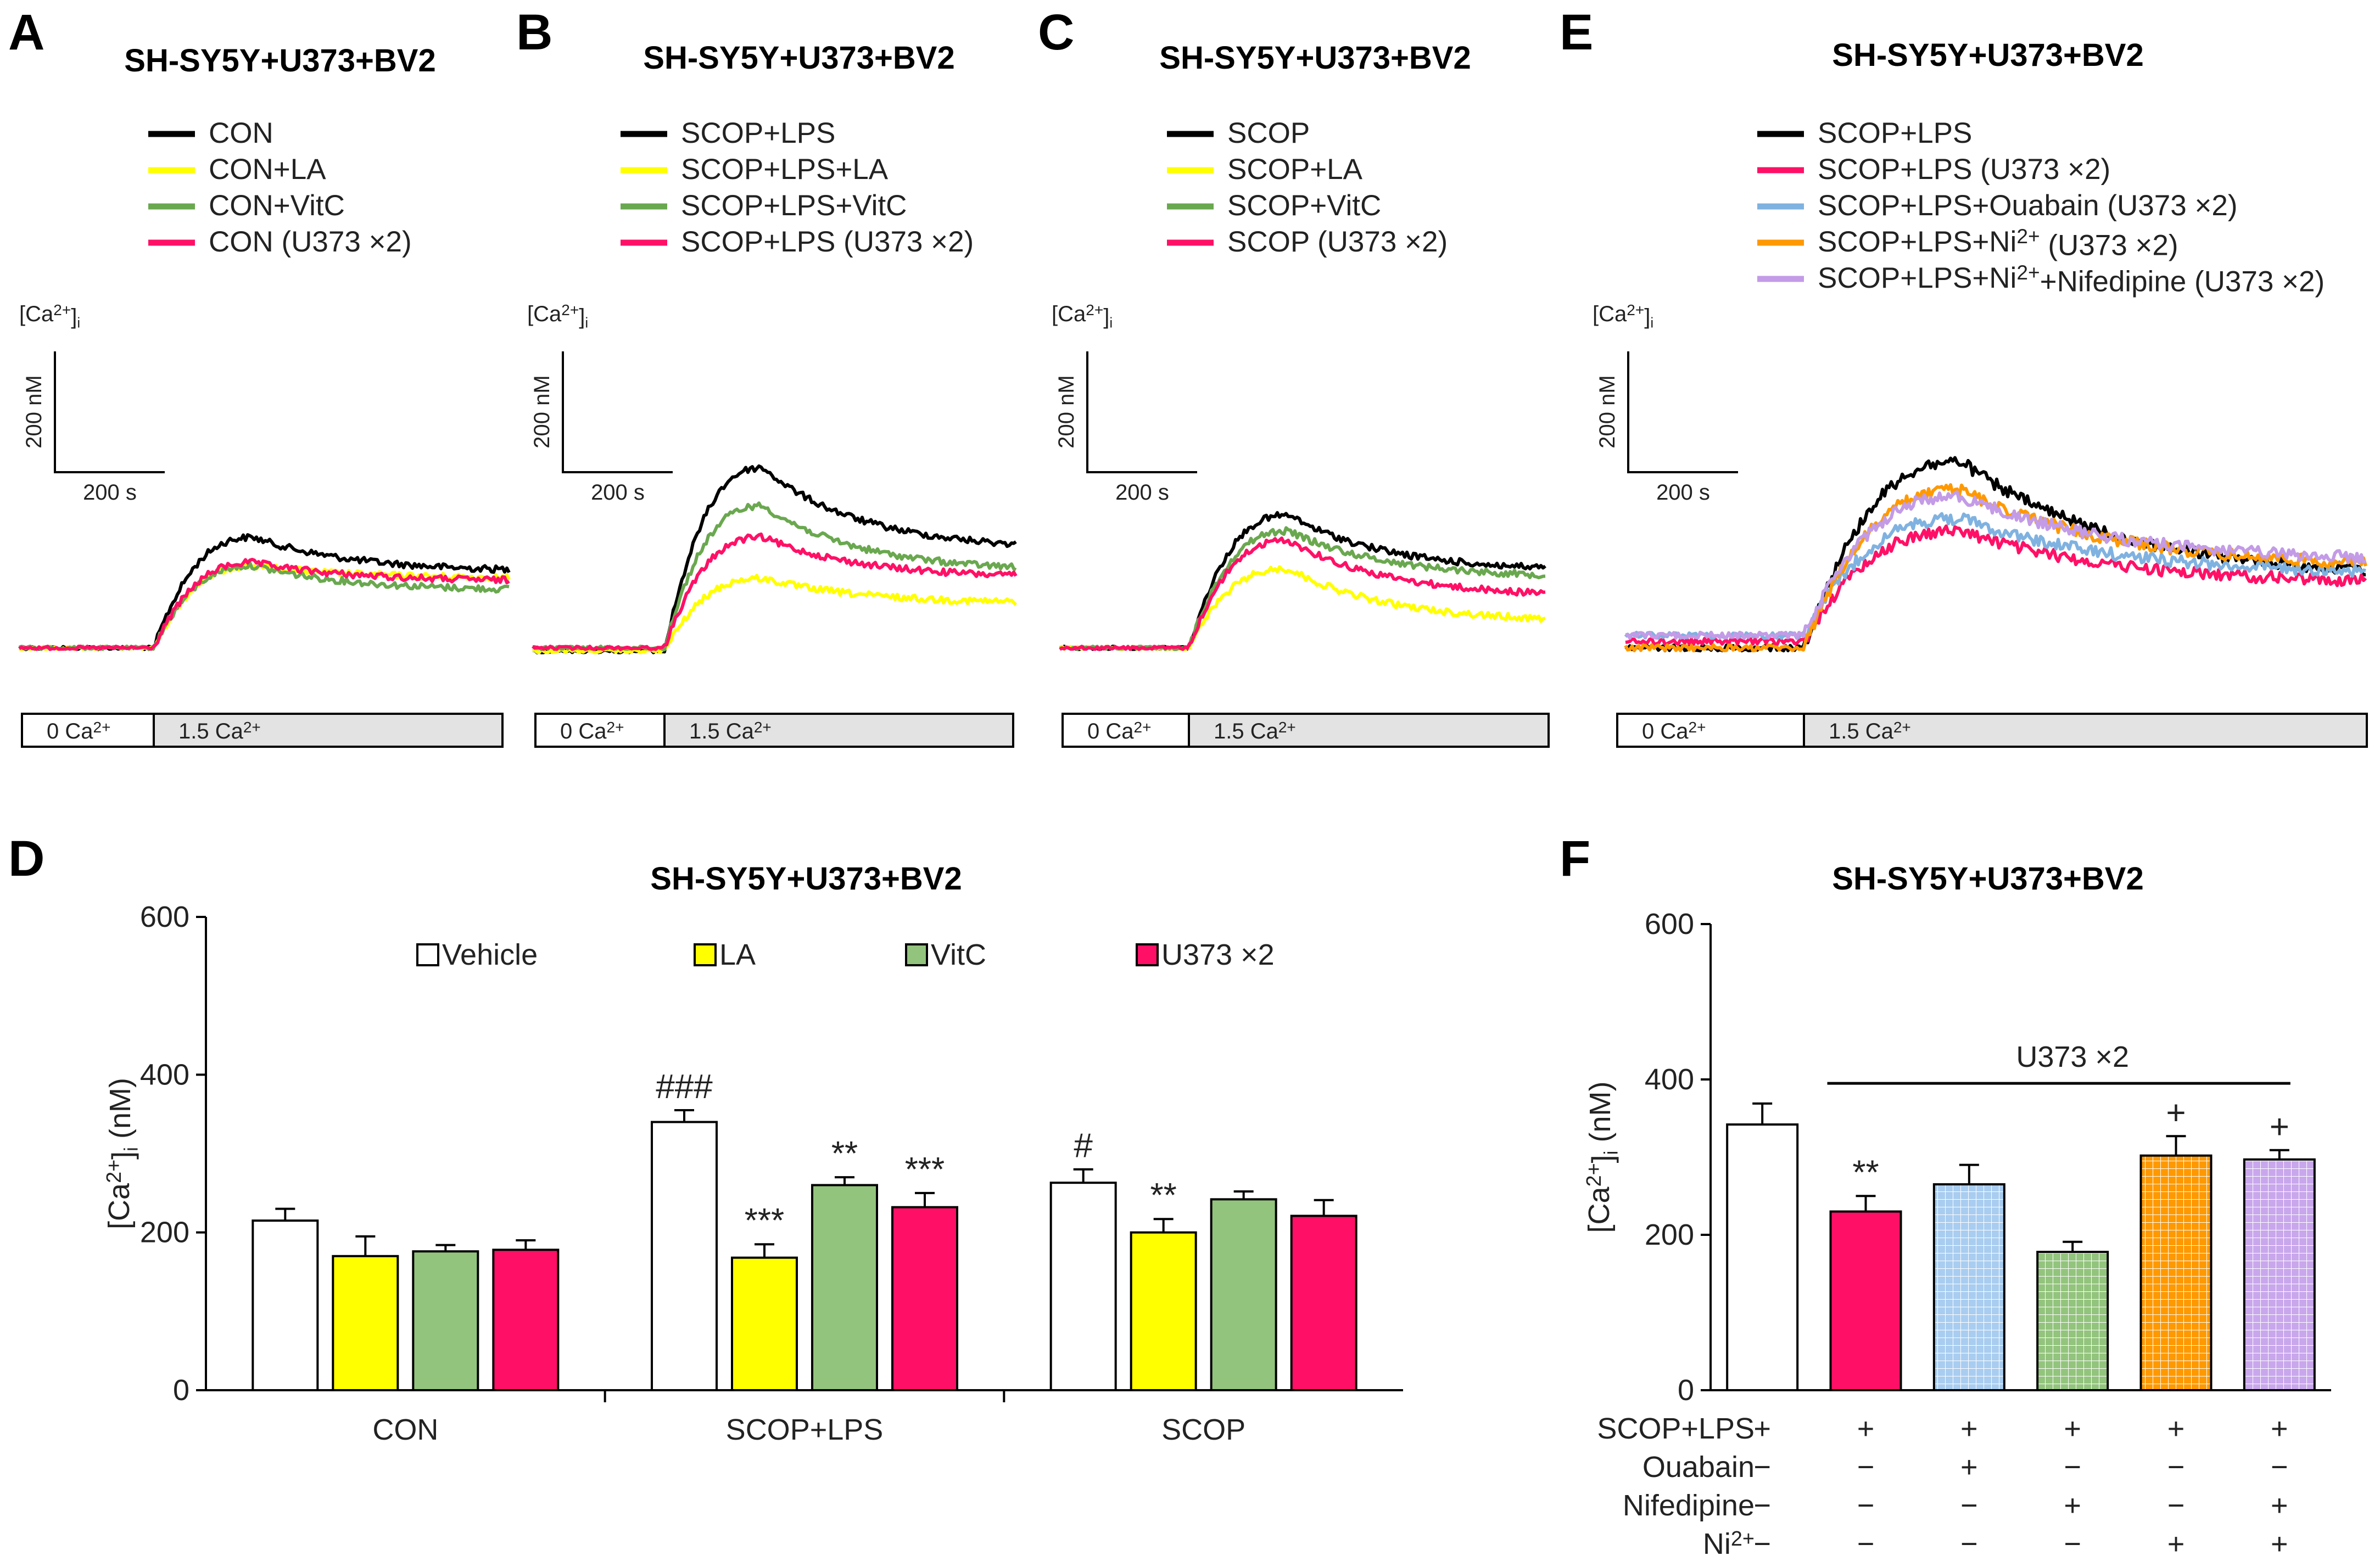 The height and width of the screenshot is (1567, 2380). I want to click on legend-label: SCOP+LPS+Ni2+​+Nifedipine (U373 ×2), so click(2071, 279).